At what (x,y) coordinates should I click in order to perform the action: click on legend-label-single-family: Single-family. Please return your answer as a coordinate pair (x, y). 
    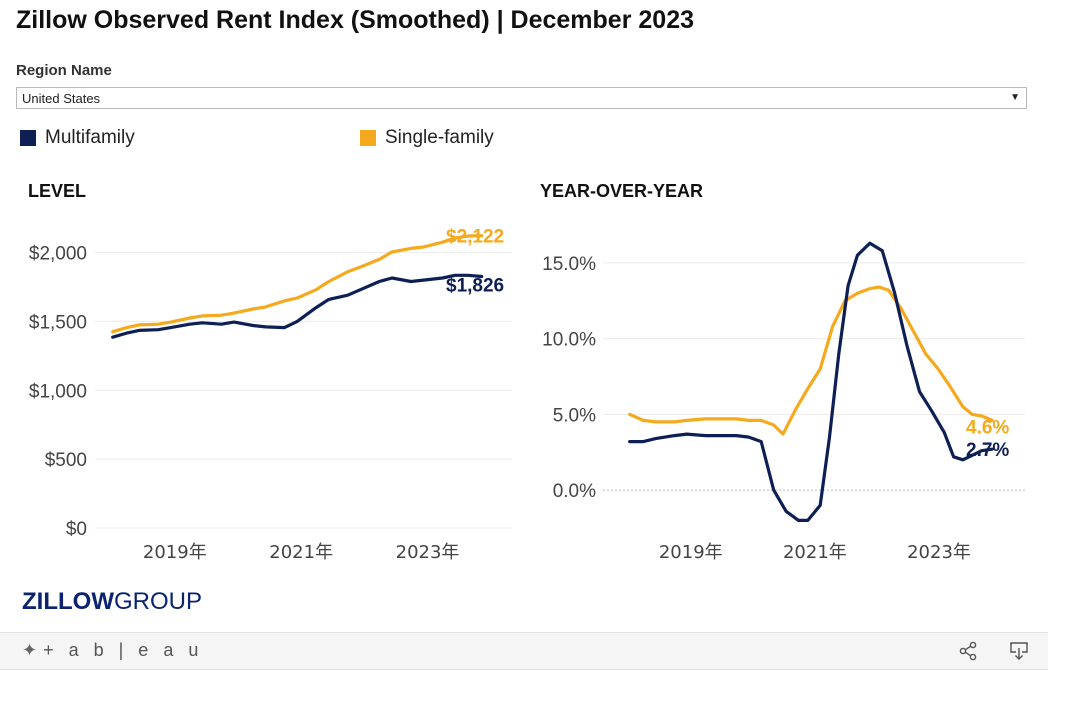
    Looking at the image, I should click on (439, 137).